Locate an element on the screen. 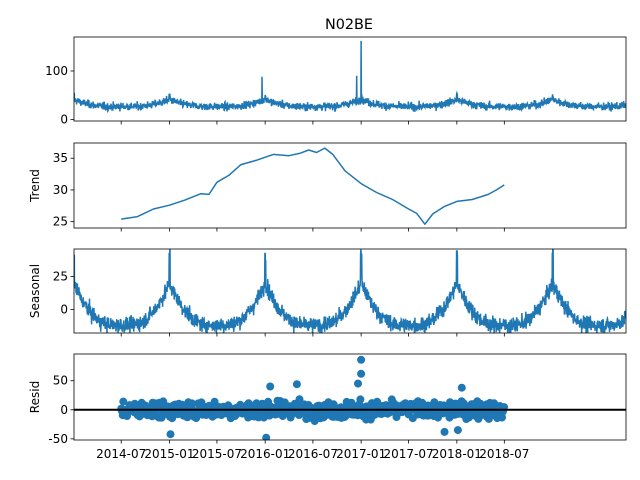 Image resolution: width=640 pixels, height=480 pixels. figure-title: N02BE is located at coordinates (349, 25).